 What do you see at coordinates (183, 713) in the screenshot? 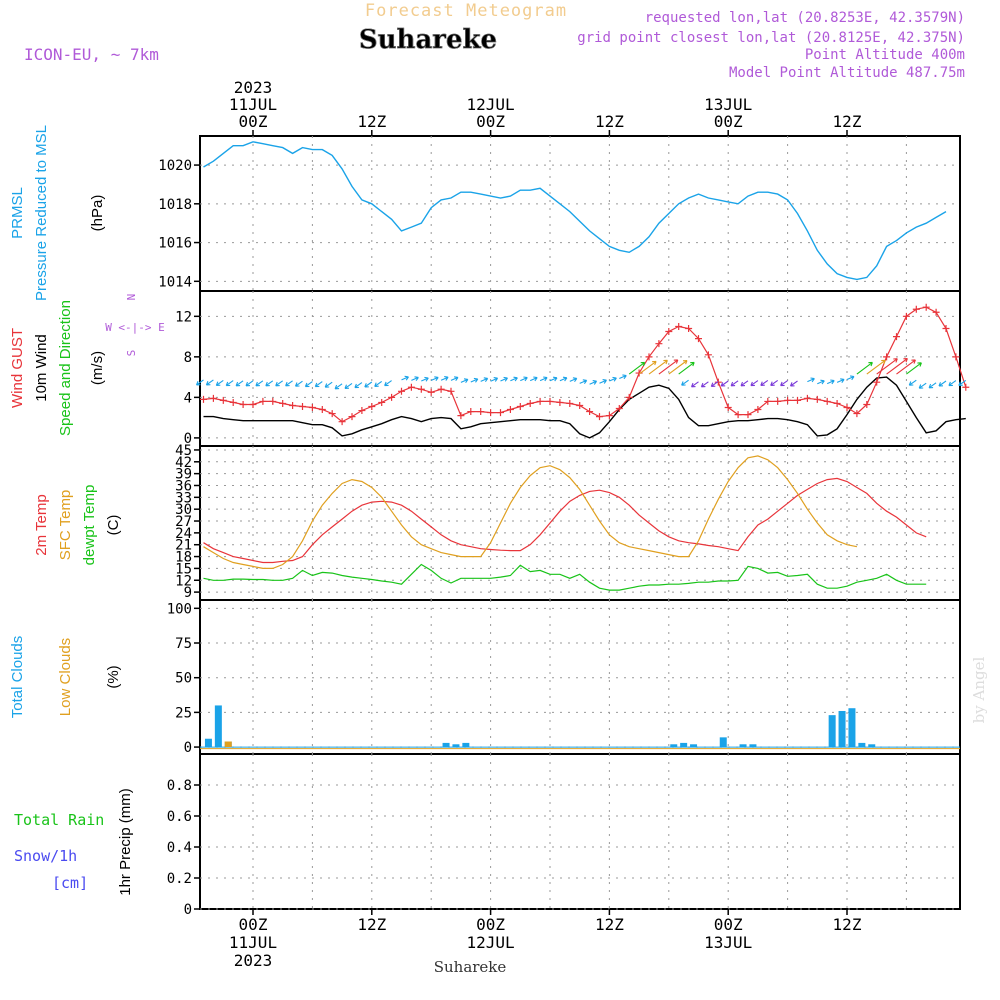
I see `ytick-label: 25` at bounding box center [183, 713].